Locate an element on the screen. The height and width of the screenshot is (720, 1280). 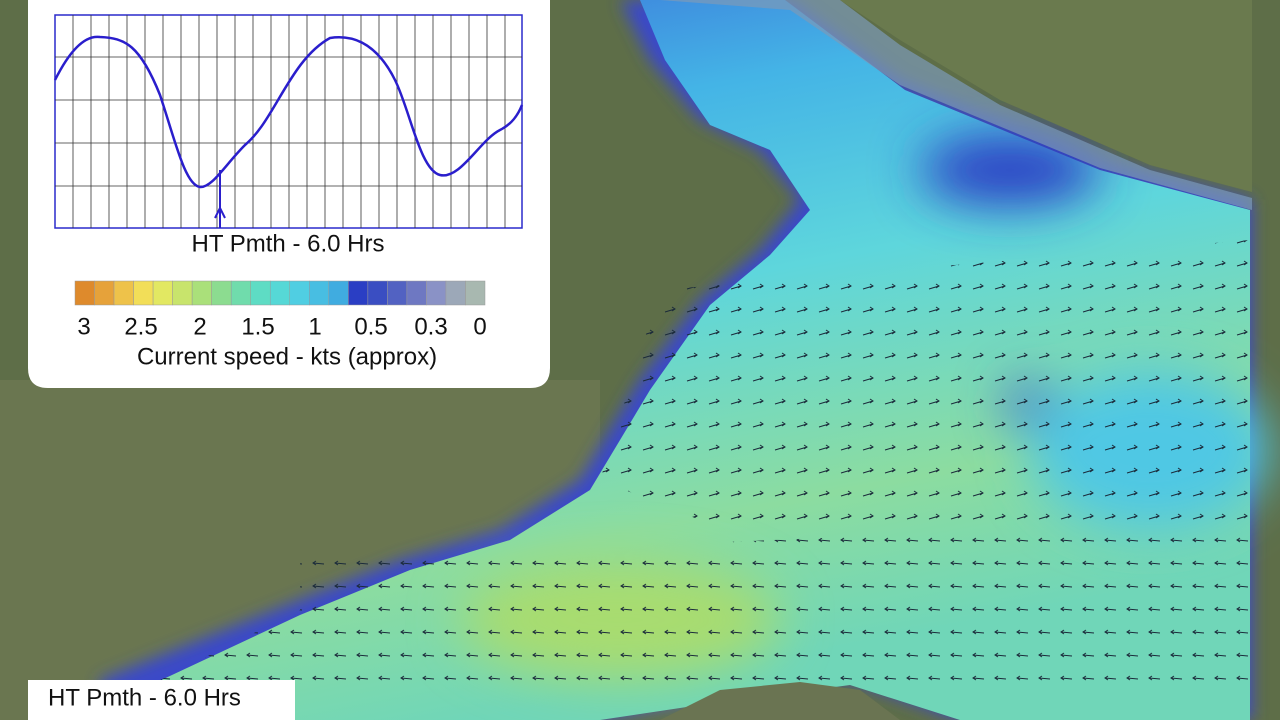
tide-graph is located at coordinates (288, 121).